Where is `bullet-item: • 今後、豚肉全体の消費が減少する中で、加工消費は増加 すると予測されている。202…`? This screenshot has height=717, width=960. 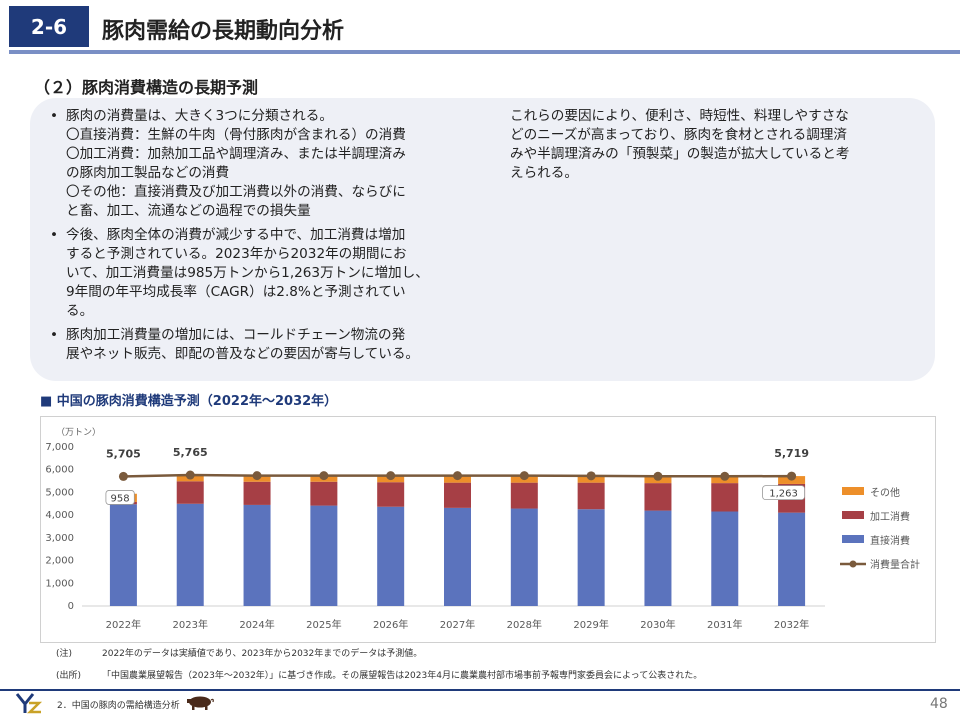
bullet-item: • 今後、豚肉全体の消費が減少する中で、加工消費は増加 すると予測されている。202… is located at coordinates (275, 273).